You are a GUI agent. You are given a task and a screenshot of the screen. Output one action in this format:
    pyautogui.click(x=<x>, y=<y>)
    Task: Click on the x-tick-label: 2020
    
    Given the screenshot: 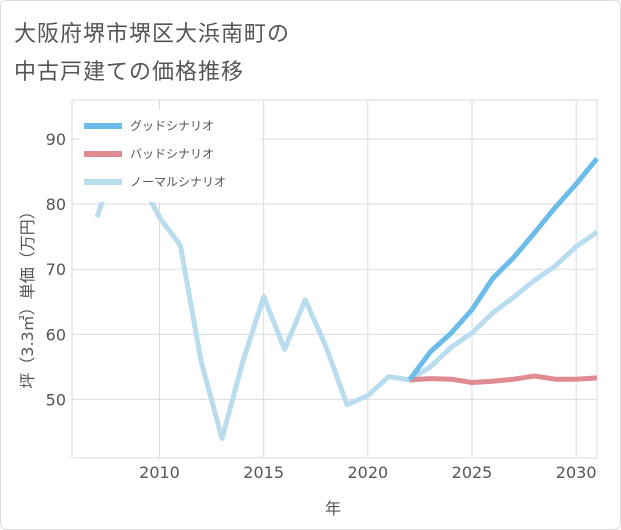 What is the action you would take?
    pyautogui.click(x=367, y=472)
    